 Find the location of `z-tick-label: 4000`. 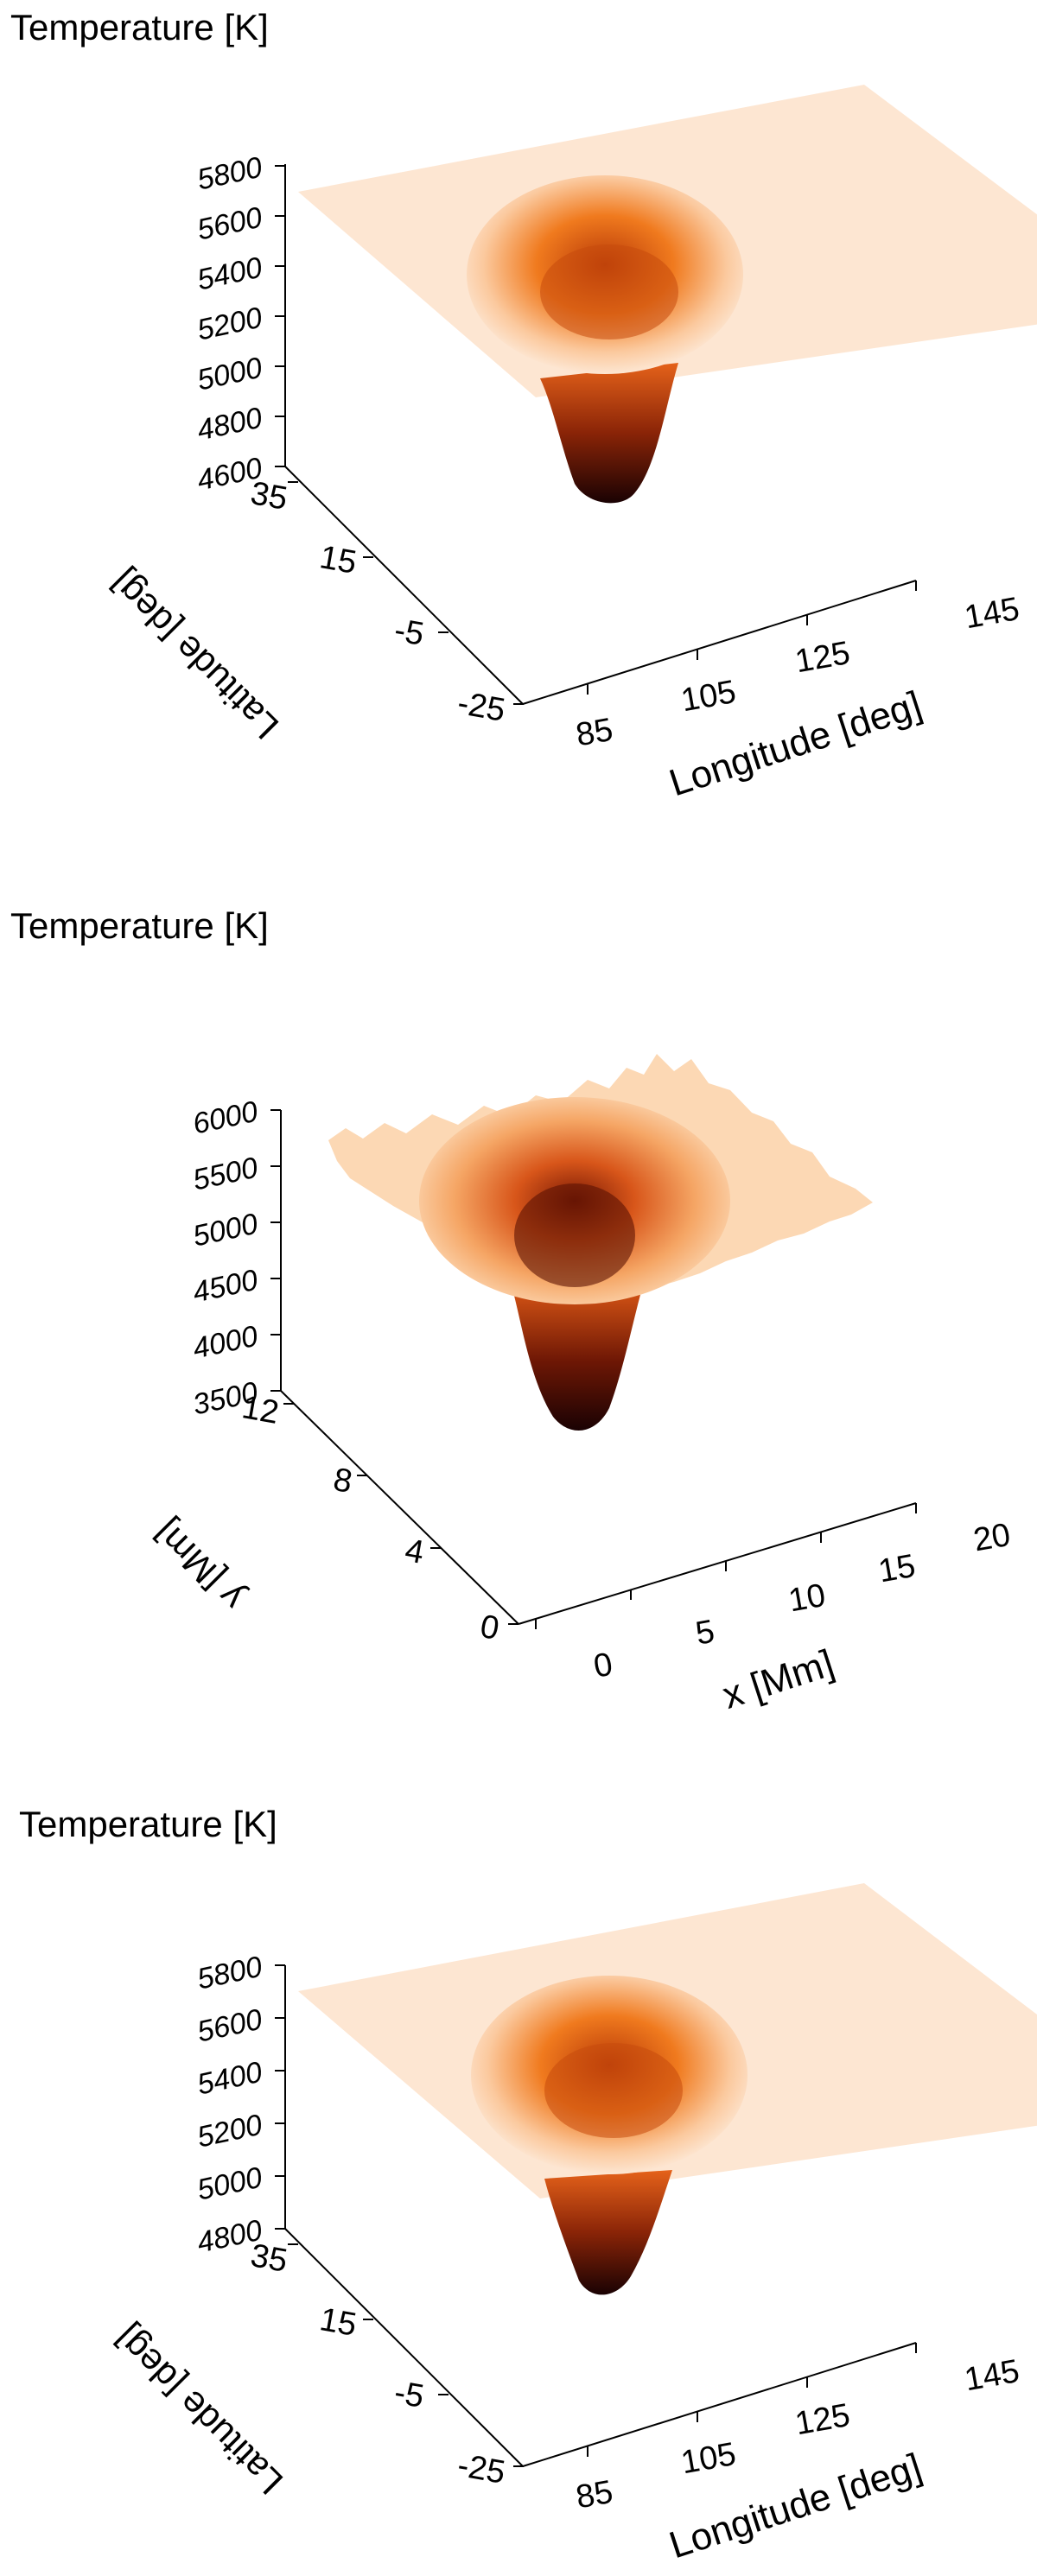

z-tick-label: 4000 is located at coordinates (225, 1343).